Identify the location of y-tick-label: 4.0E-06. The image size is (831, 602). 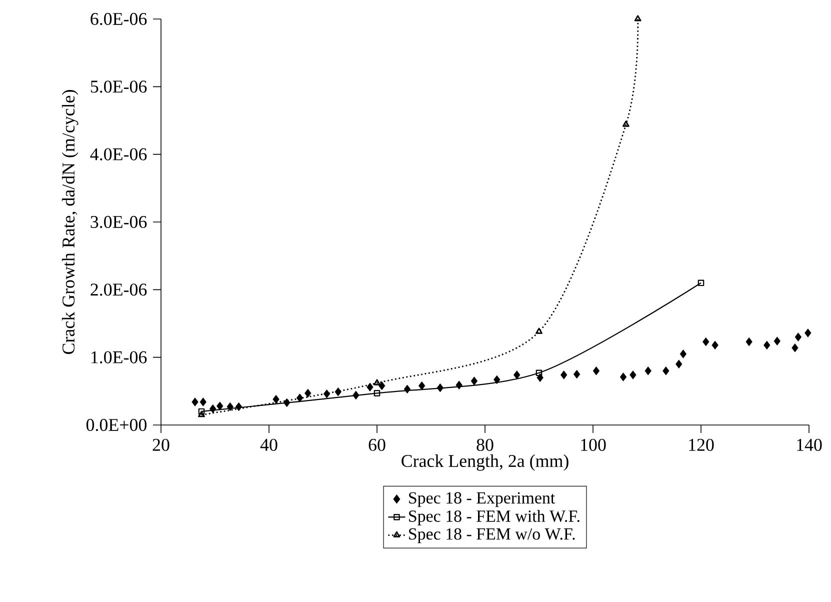
(118, 154).